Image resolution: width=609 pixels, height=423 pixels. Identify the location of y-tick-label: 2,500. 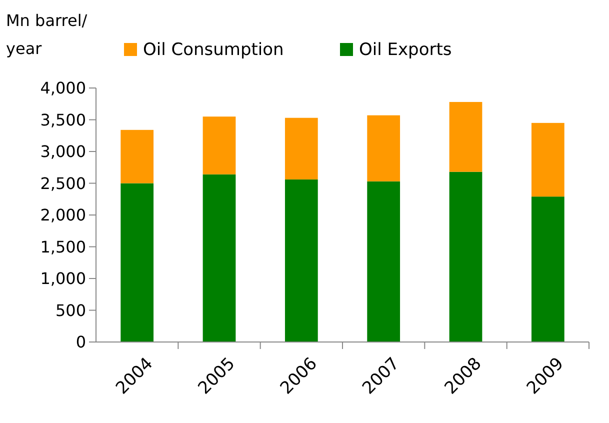
(63, 183).